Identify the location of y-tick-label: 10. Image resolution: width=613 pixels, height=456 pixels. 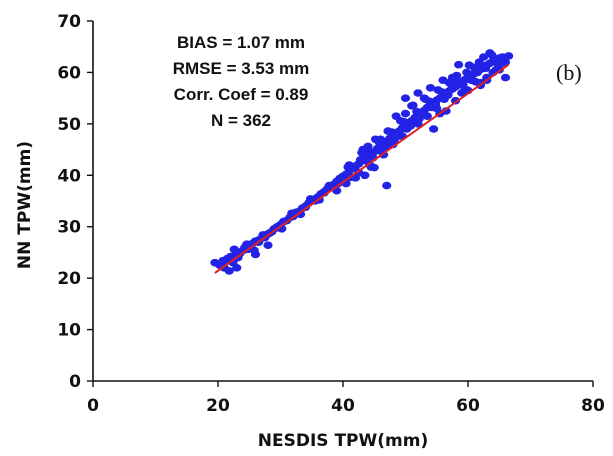
(69, 331).